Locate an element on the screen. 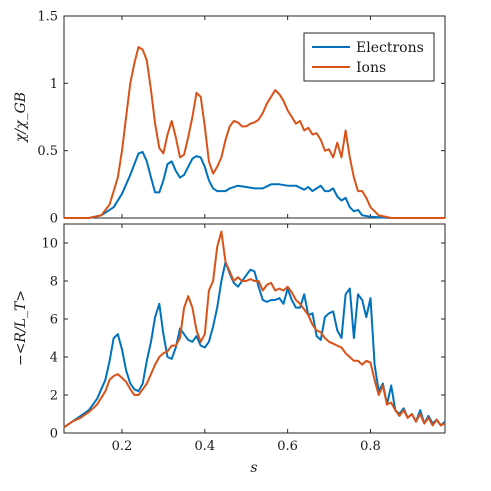 The width and height of the screenshot is (491, 491). bottom-panel-ytick-label: 2 is located at coordinates (54, 396).